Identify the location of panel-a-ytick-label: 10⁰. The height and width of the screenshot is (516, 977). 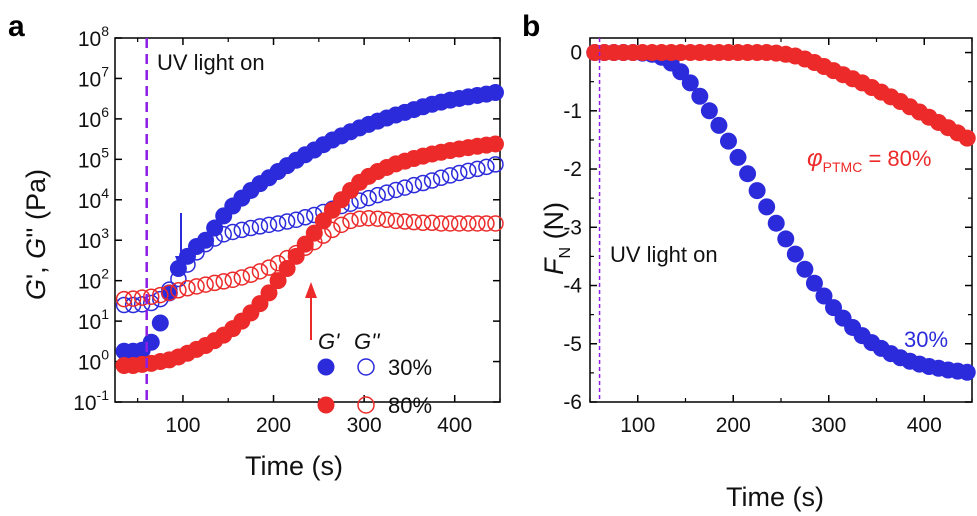
(93, 361).